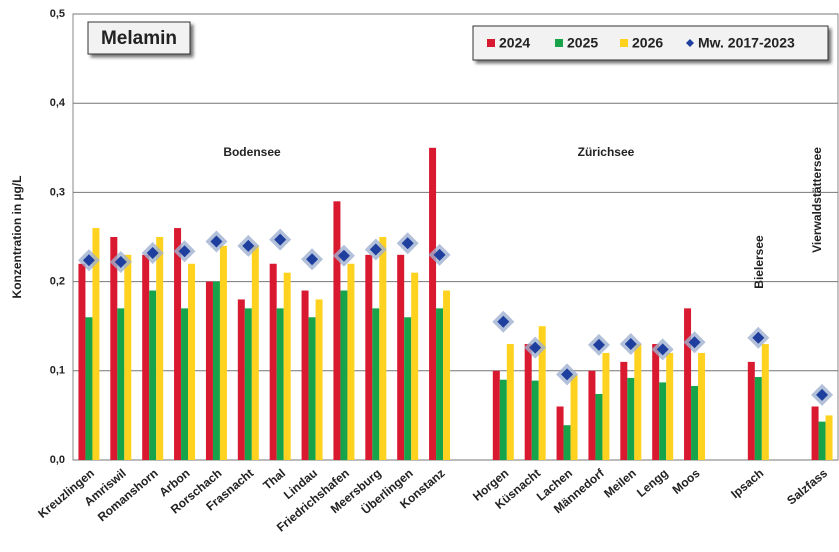 Image resolution: width=839 pixels, height=552 pixels. What do you see at coordinates (690, 43) in the screenshot?
I see `legend-marker` at bounding box center [690, 43].